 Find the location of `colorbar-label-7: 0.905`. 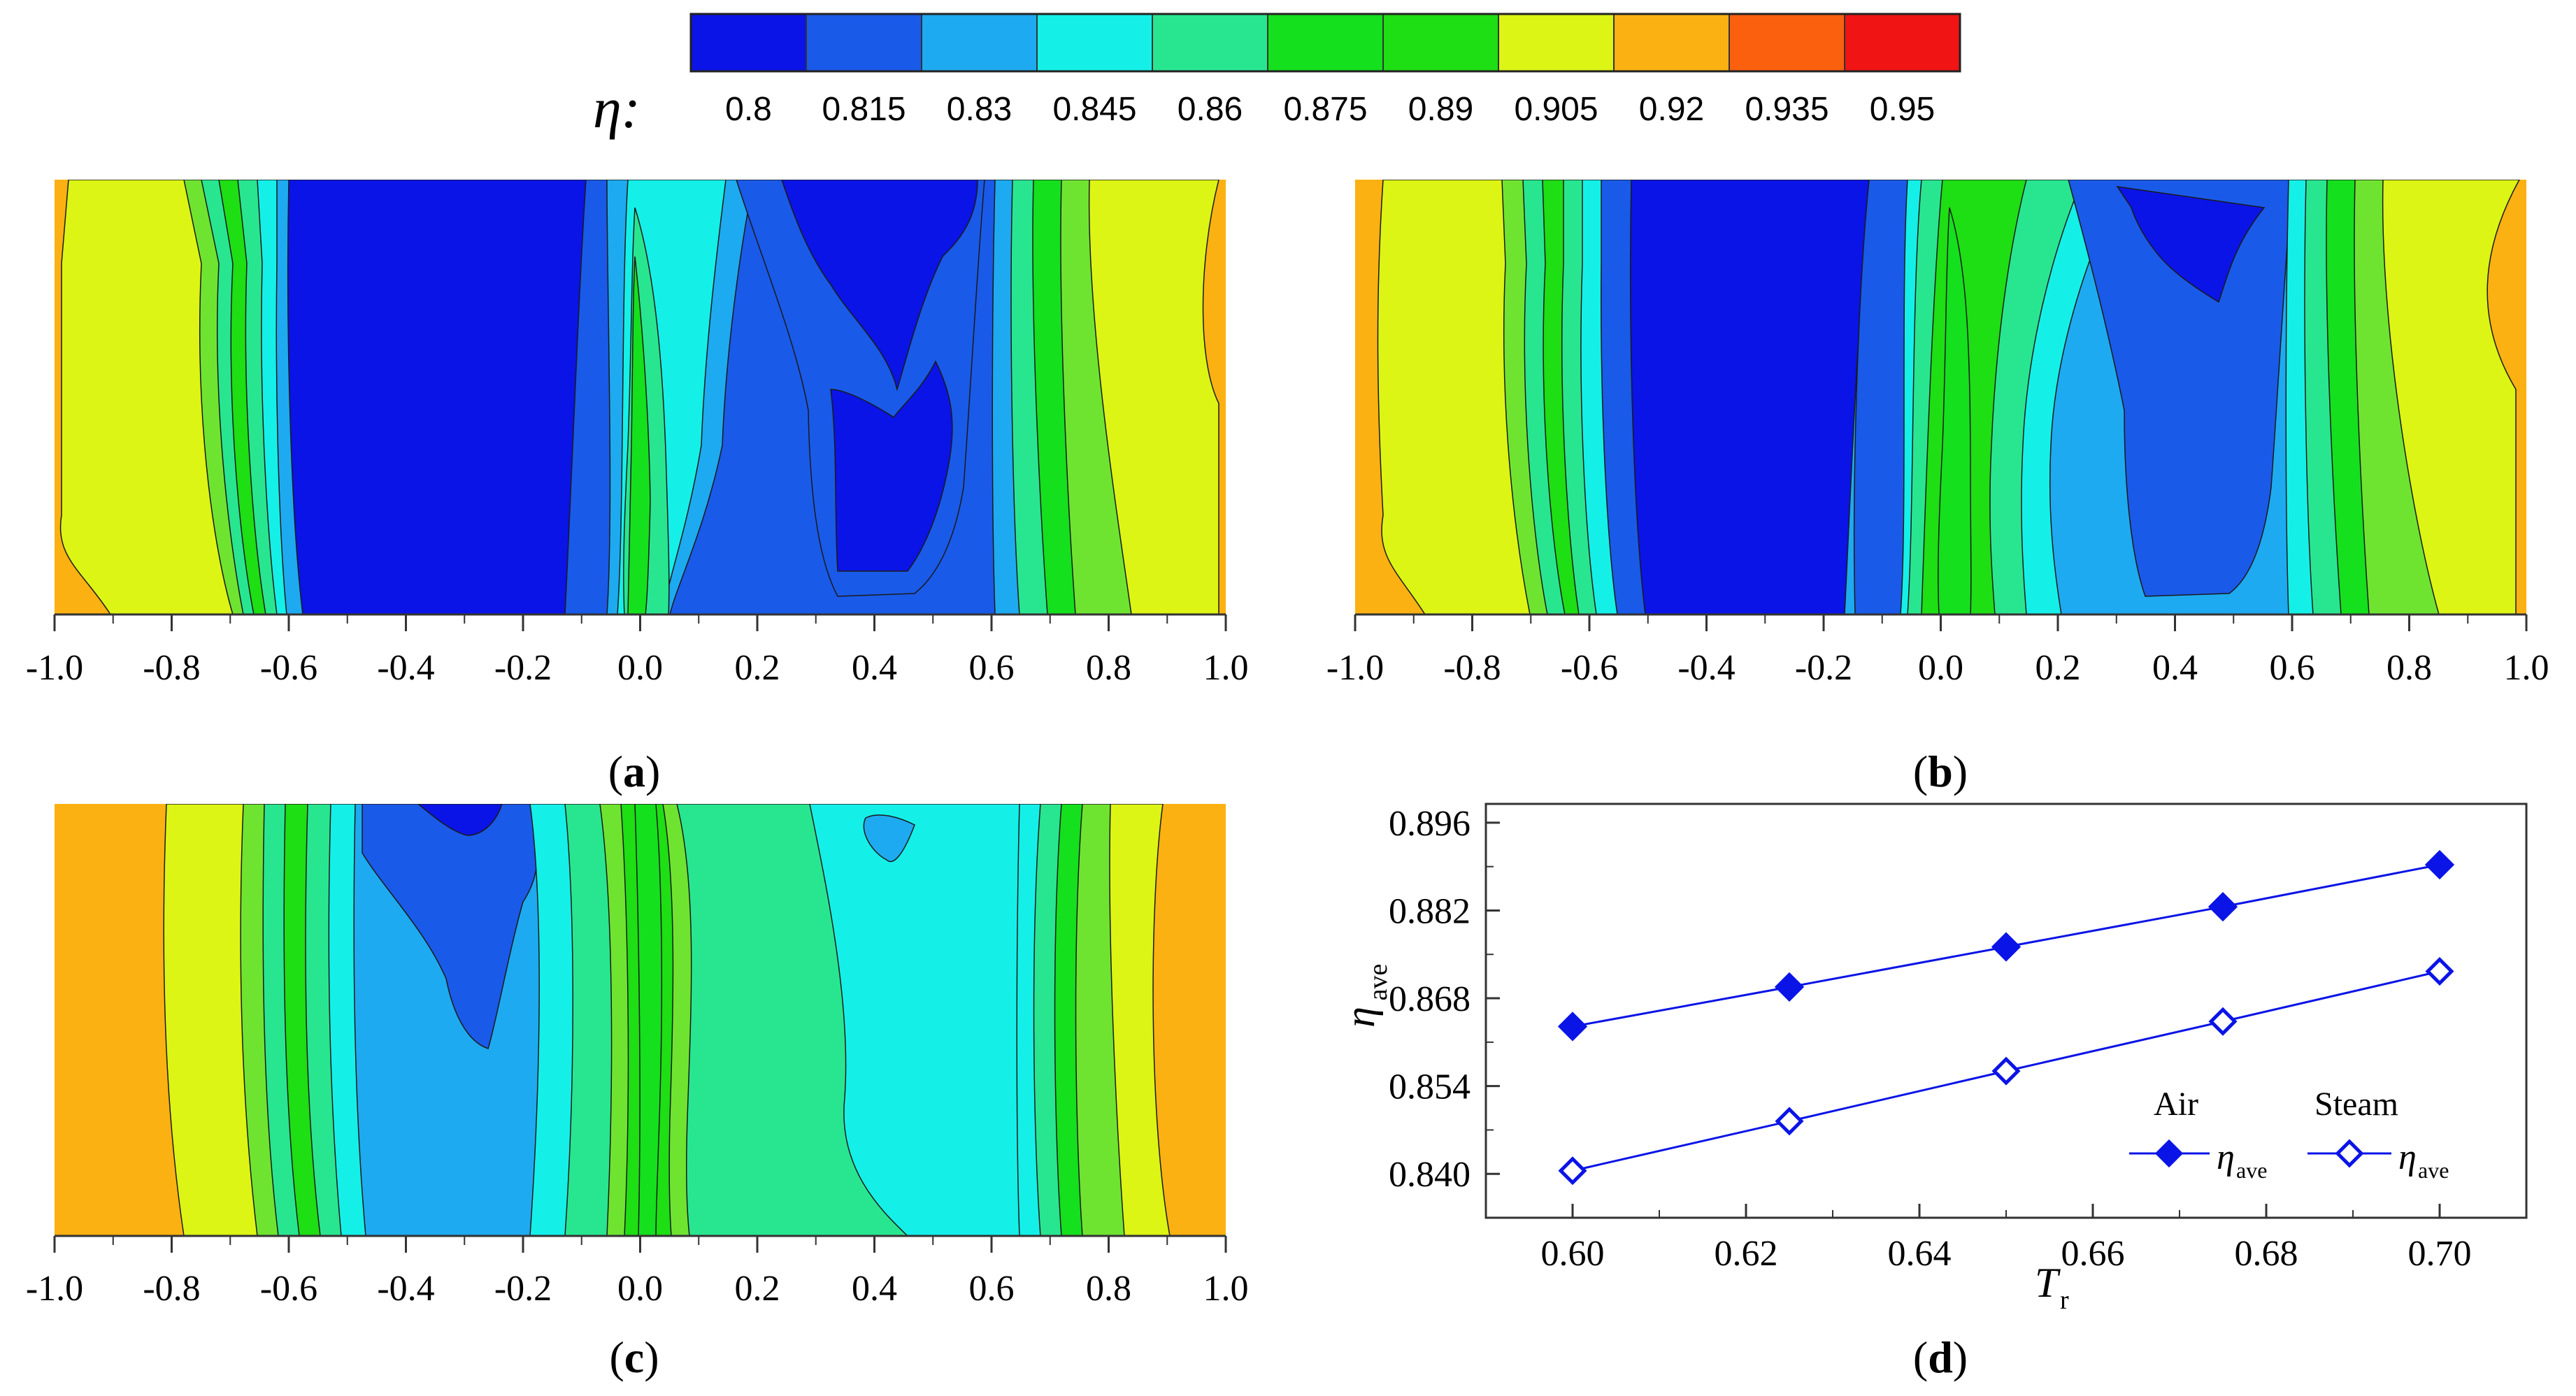

colorbar-label-7: 0.905 is located at coordinates (1556, 109).